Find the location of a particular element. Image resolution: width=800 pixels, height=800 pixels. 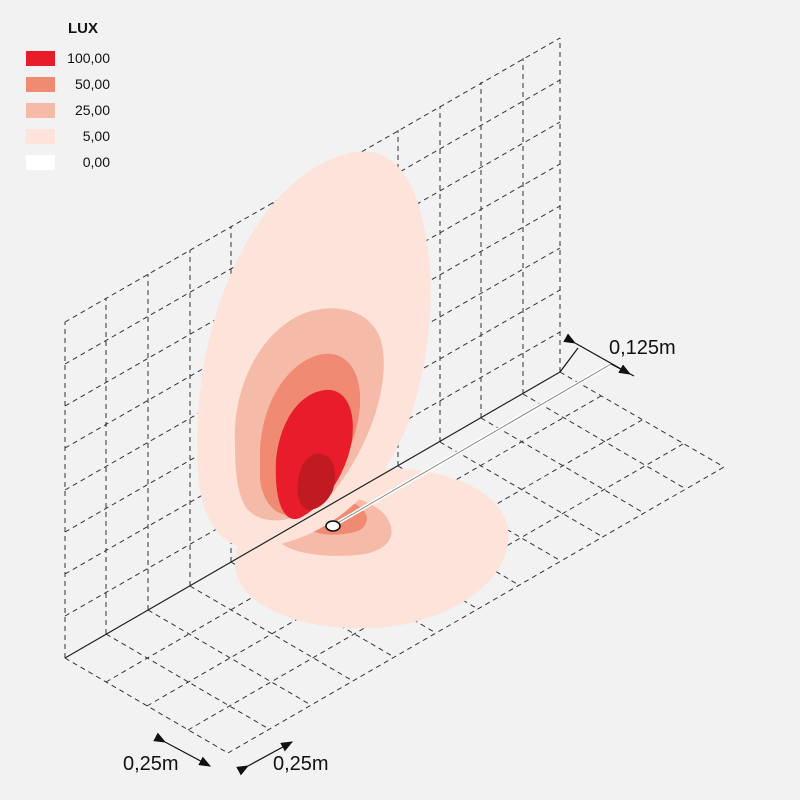

grid-x-dimension-marker is located at coordinates (182, 749).